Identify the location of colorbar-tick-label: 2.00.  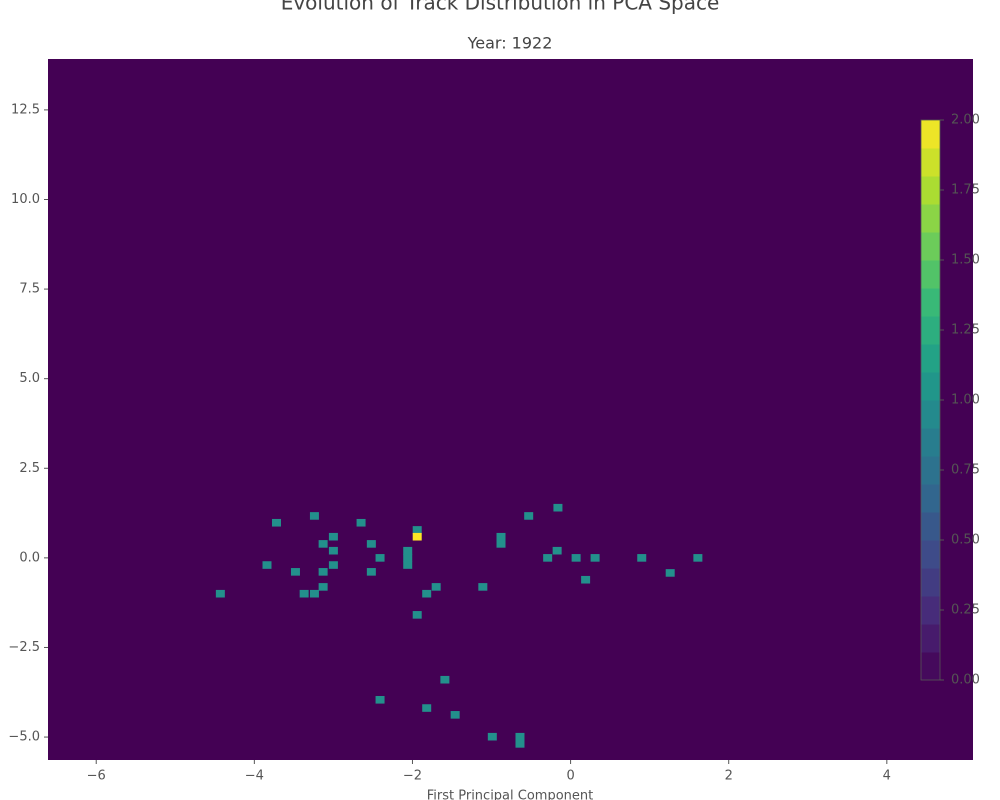
(965, 120).